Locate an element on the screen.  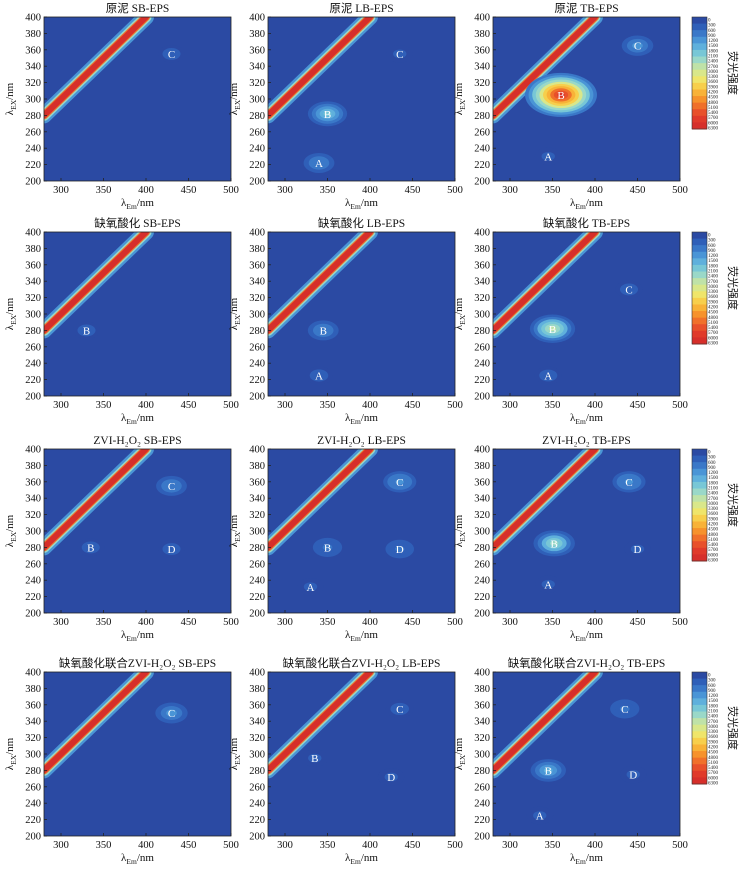
colorbar-tick-label: 5400 is located at coordinates (713, 768).